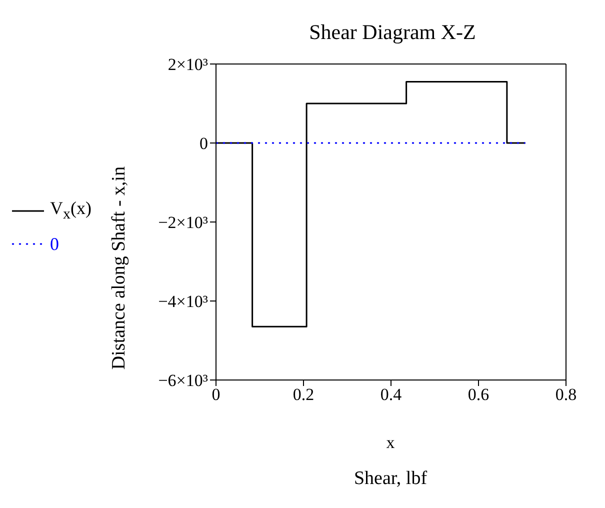 This screenshot has height=508, width=605. I want to click on y-tick-label: −4×10³, so click(183, 302).